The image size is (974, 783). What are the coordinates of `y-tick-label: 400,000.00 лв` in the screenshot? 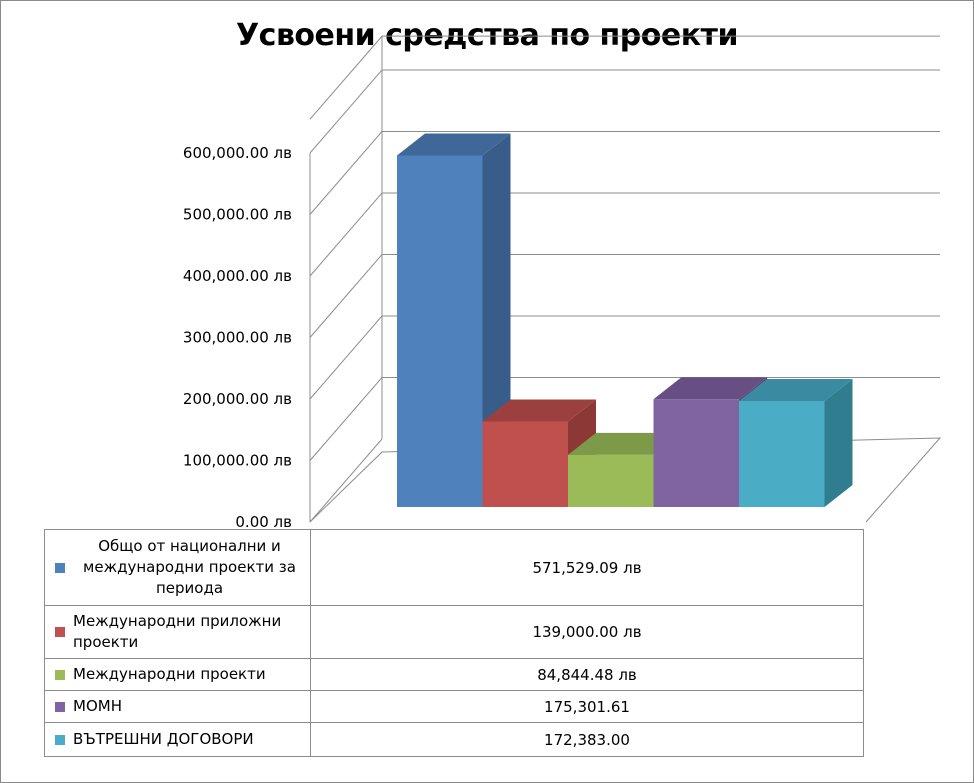 It's located at (237, 276).